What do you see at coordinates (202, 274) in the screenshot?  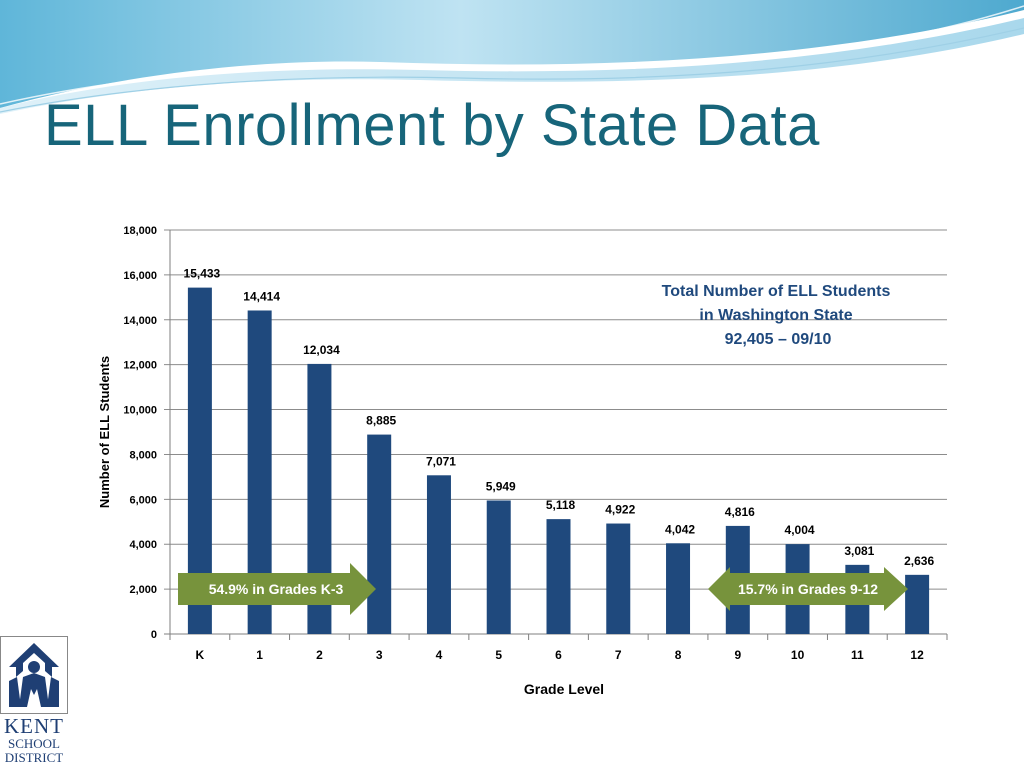 I see `data-label: 15,433` at bounding box center [202, 274].